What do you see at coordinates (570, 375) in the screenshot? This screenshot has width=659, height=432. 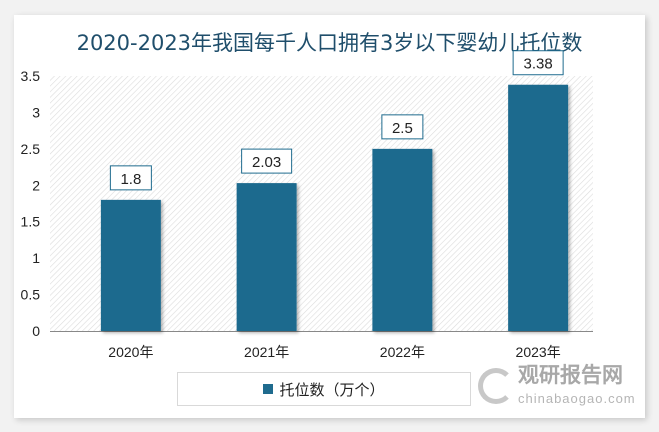 I see `watermark-cn: 观研报告网` at bounding box center [570, 375].